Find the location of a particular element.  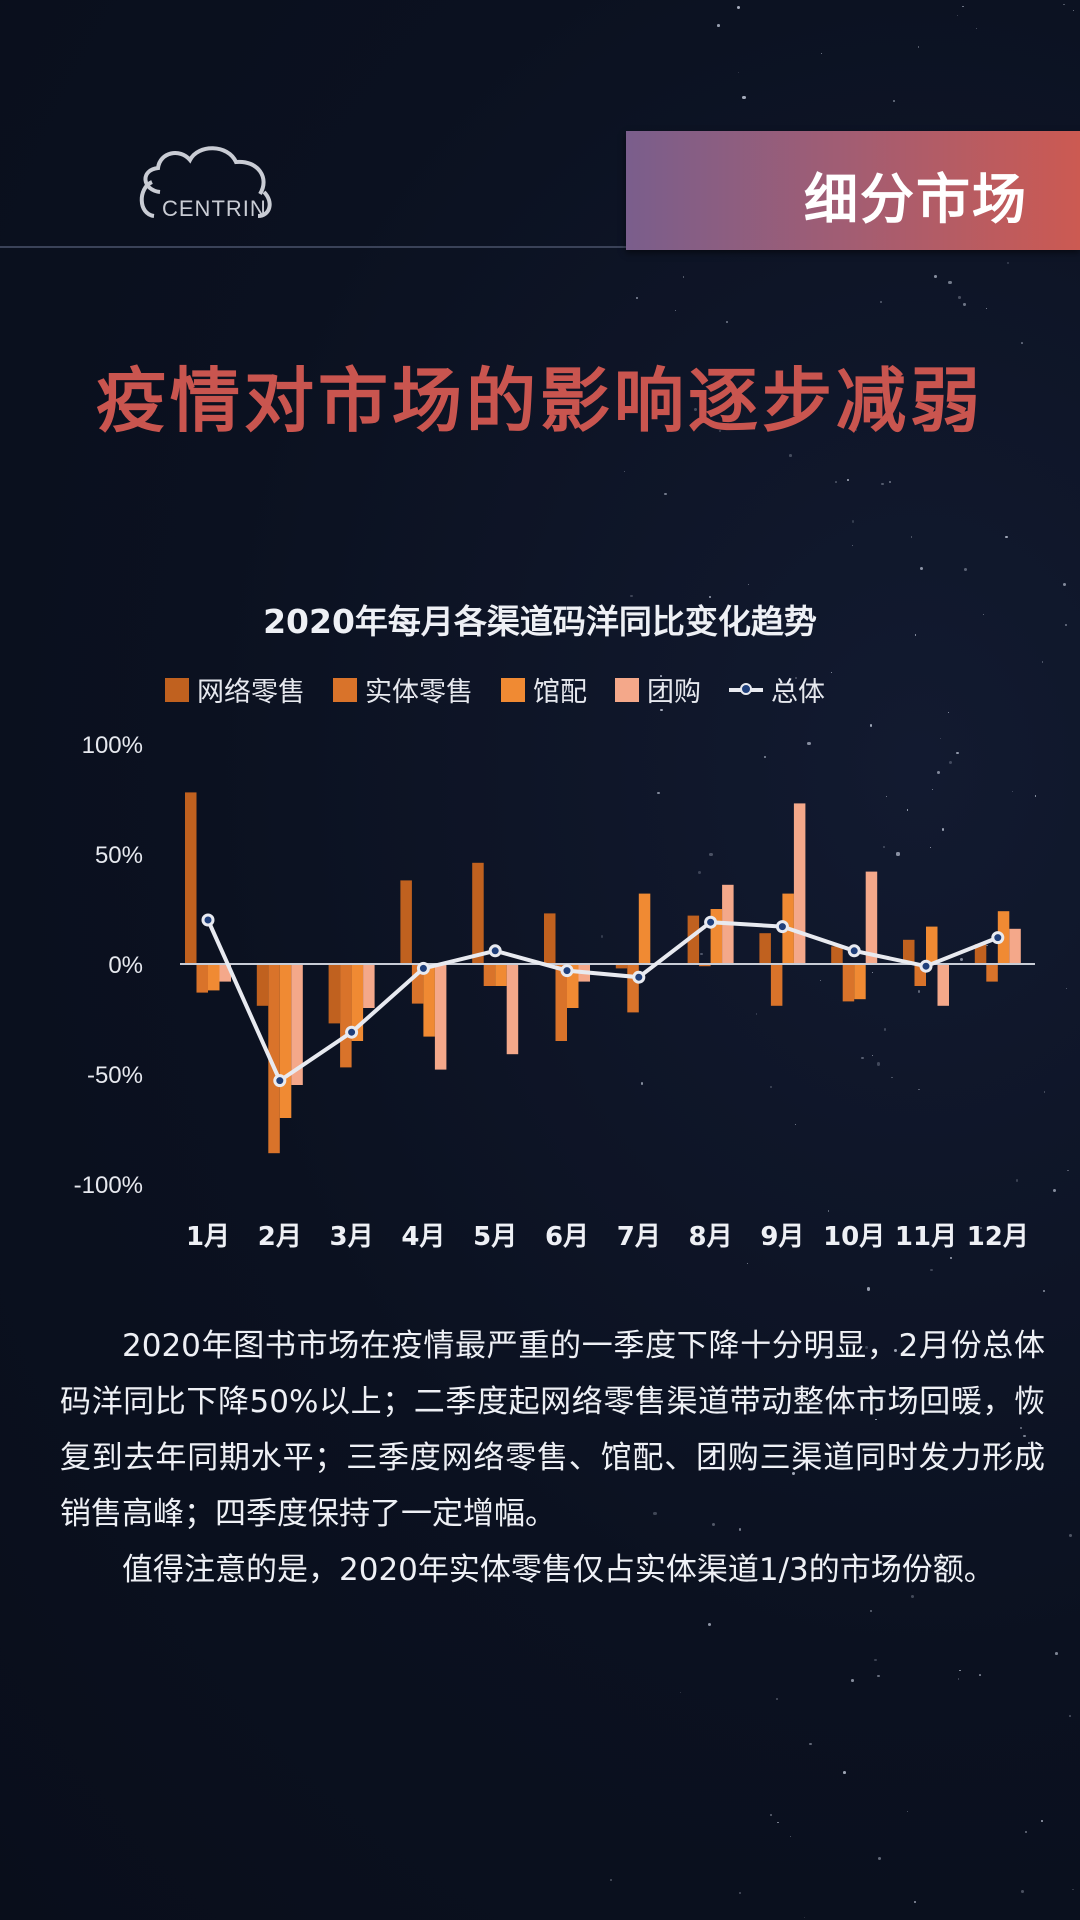

bar-0-5月 is located at coordinates (478, 913).